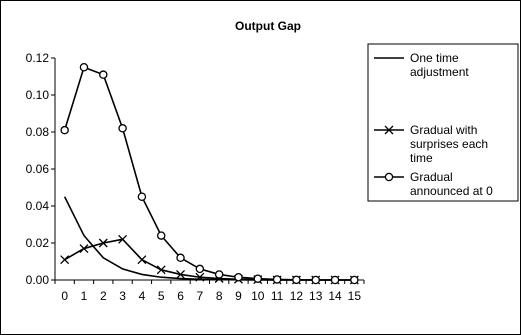 This screenshot has width=521, height=335. Describe the element at coordinates (297, 296) in the screenshot. I see `x-tick-label: 12` at that location.